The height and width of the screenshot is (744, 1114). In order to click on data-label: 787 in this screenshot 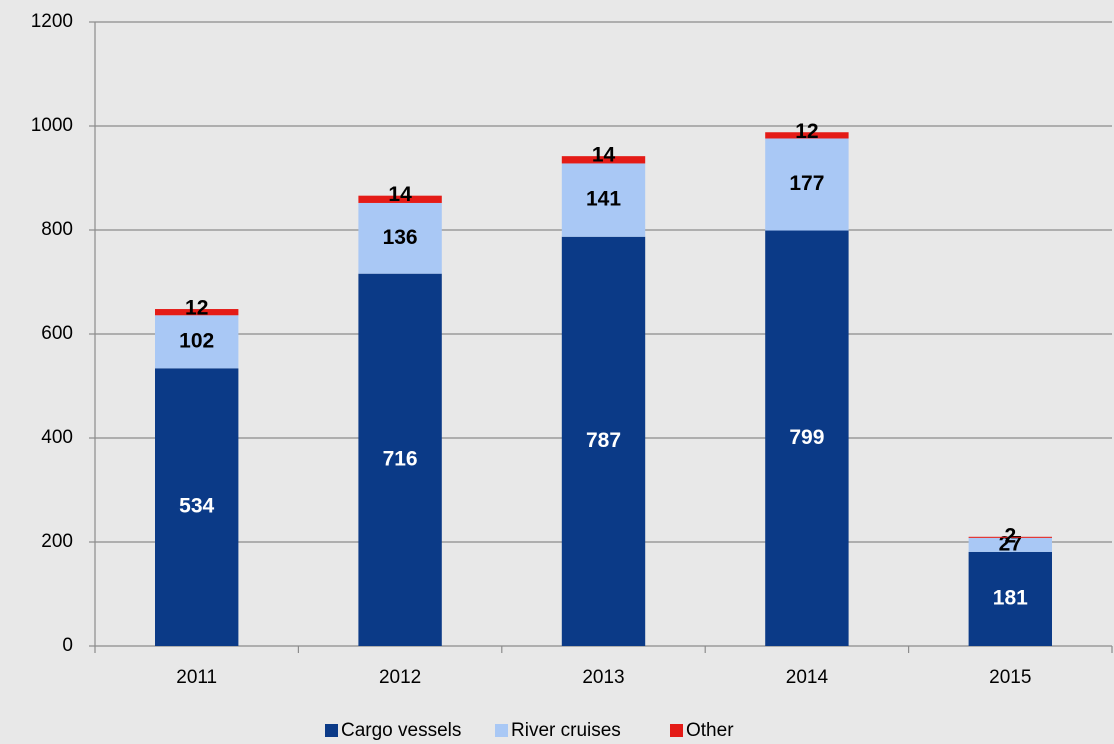, I will do `click(603, 440)`.